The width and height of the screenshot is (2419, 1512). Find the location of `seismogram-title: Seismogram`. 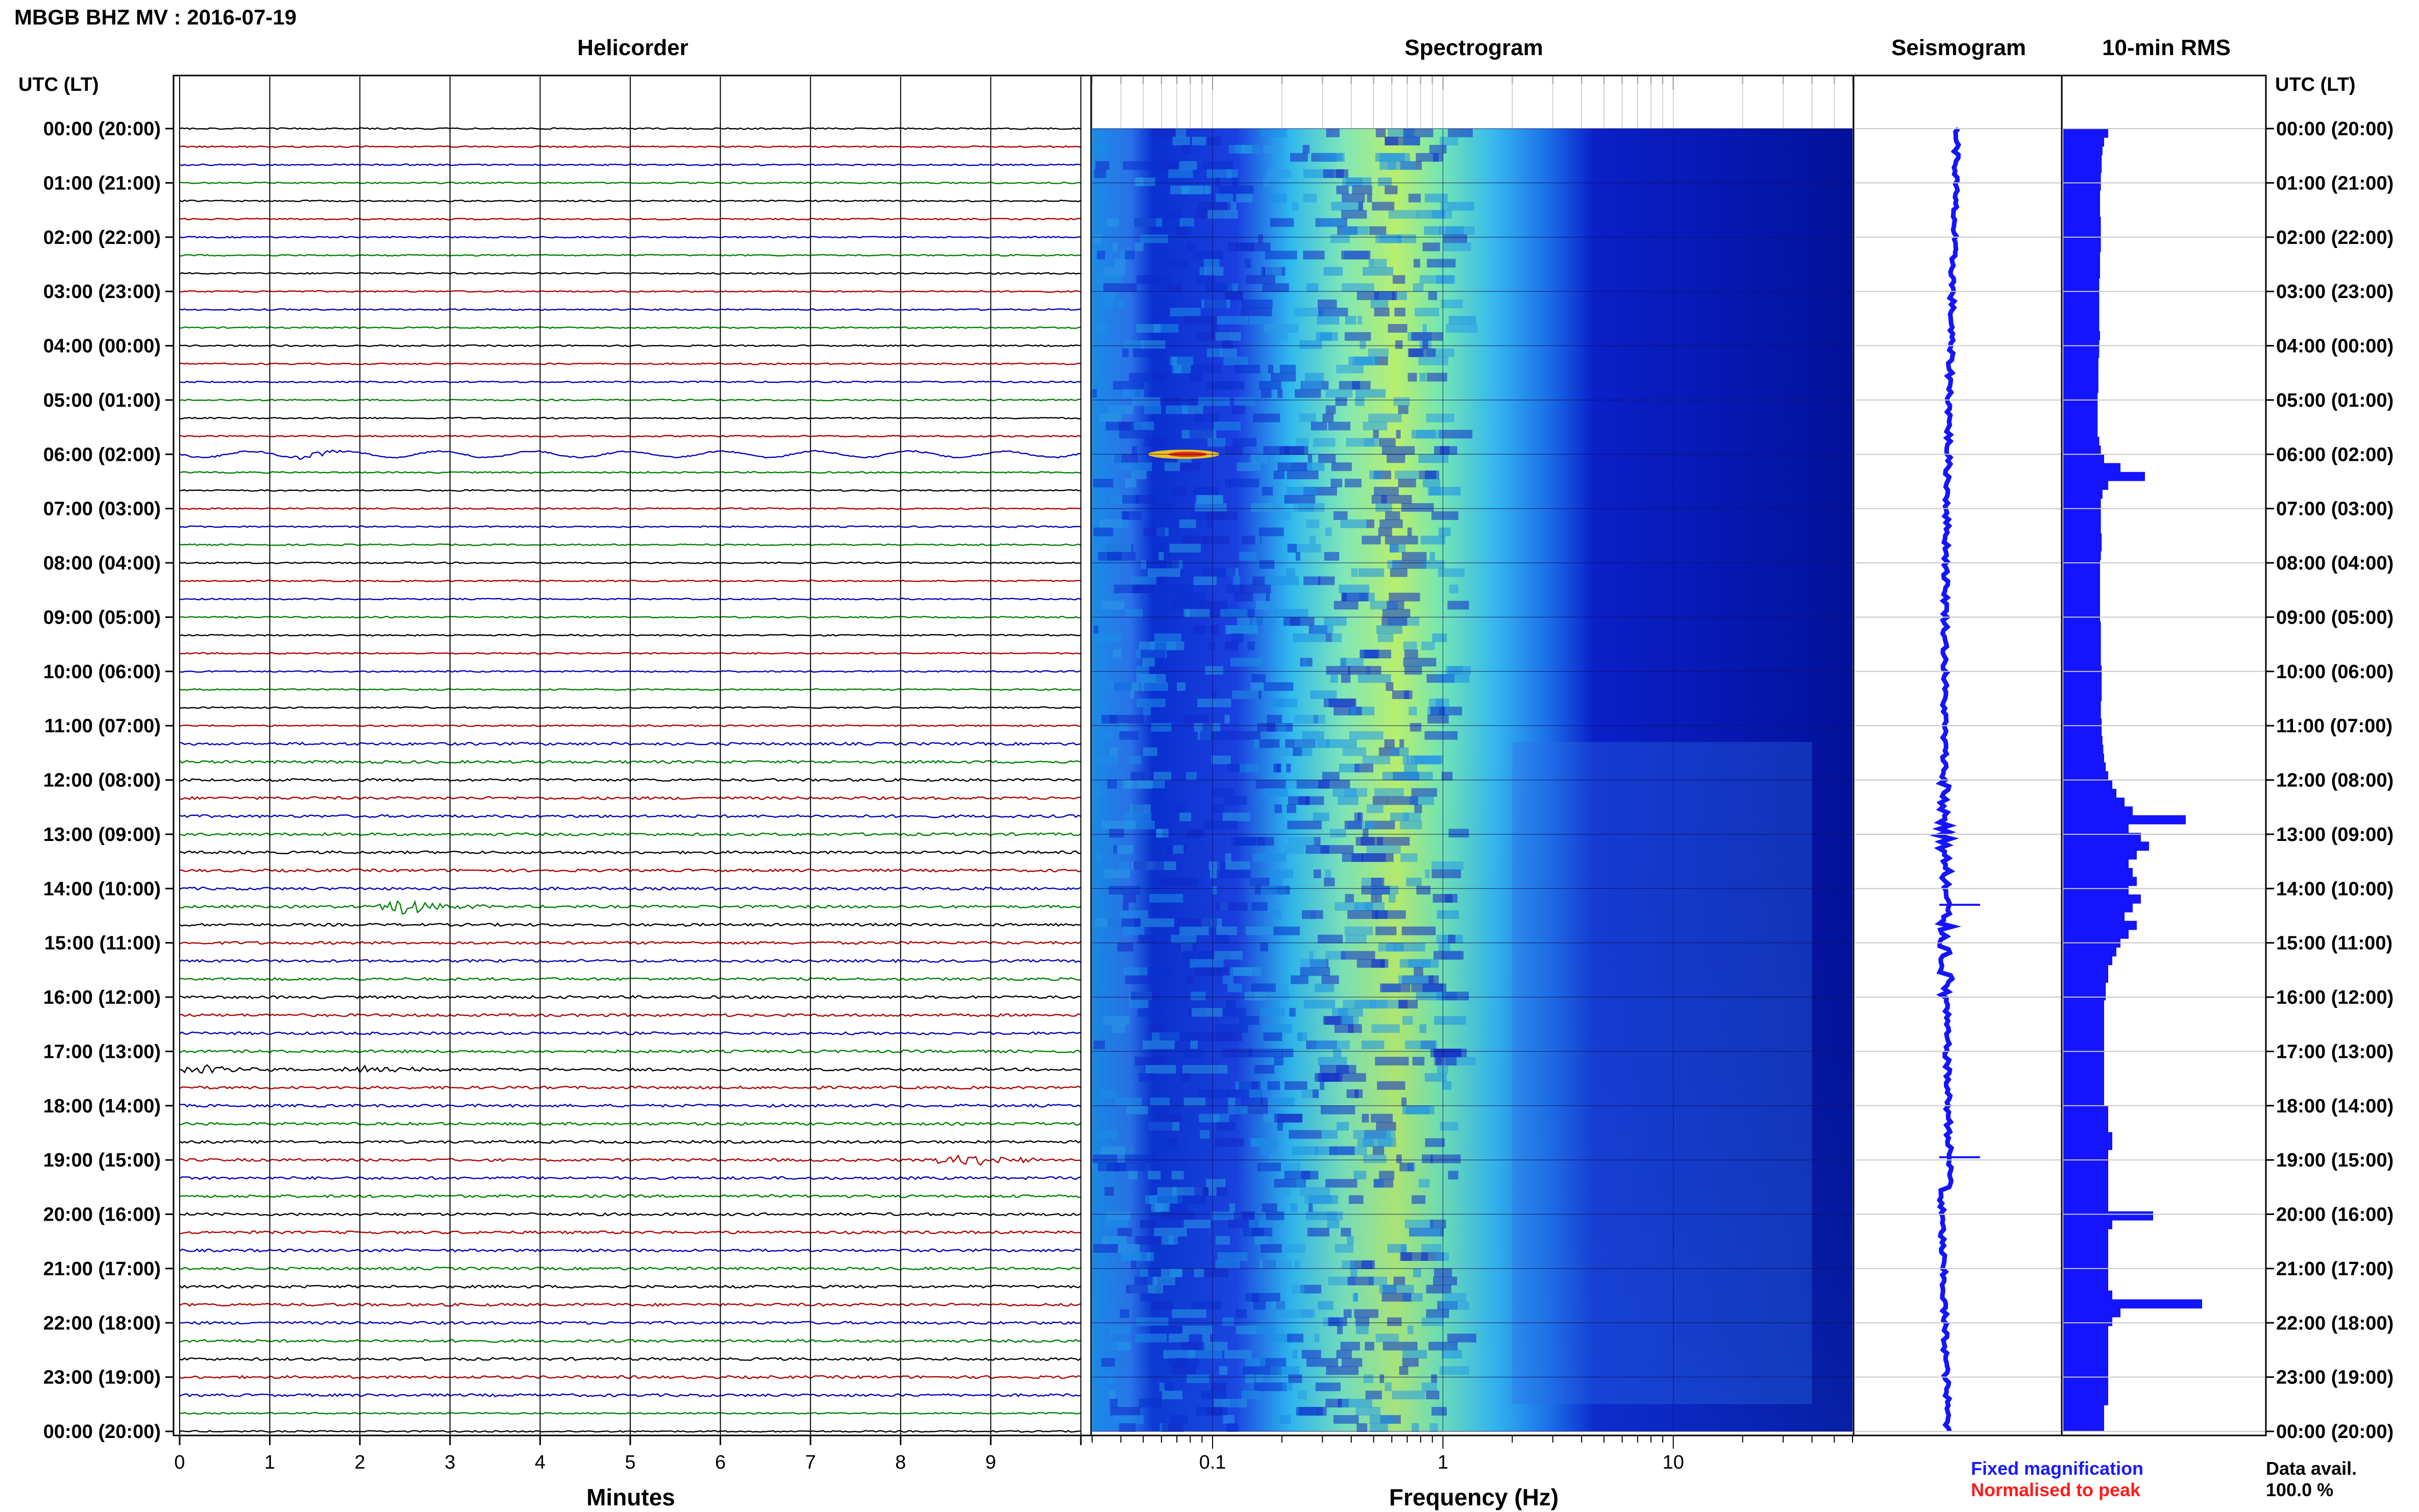

seismogram-title: Seismogram is located at coordinates (1958, 47).